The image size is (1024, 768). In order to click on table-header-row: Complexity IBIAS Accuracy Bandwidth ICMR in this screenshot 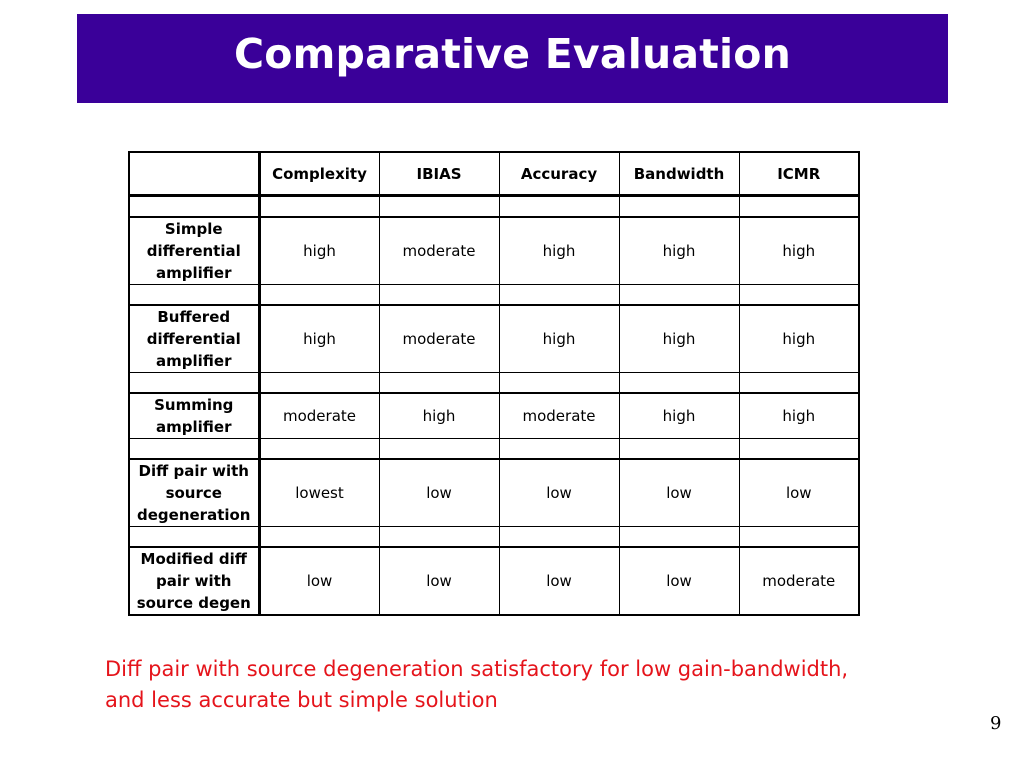, I will do `click(494, 174)`.